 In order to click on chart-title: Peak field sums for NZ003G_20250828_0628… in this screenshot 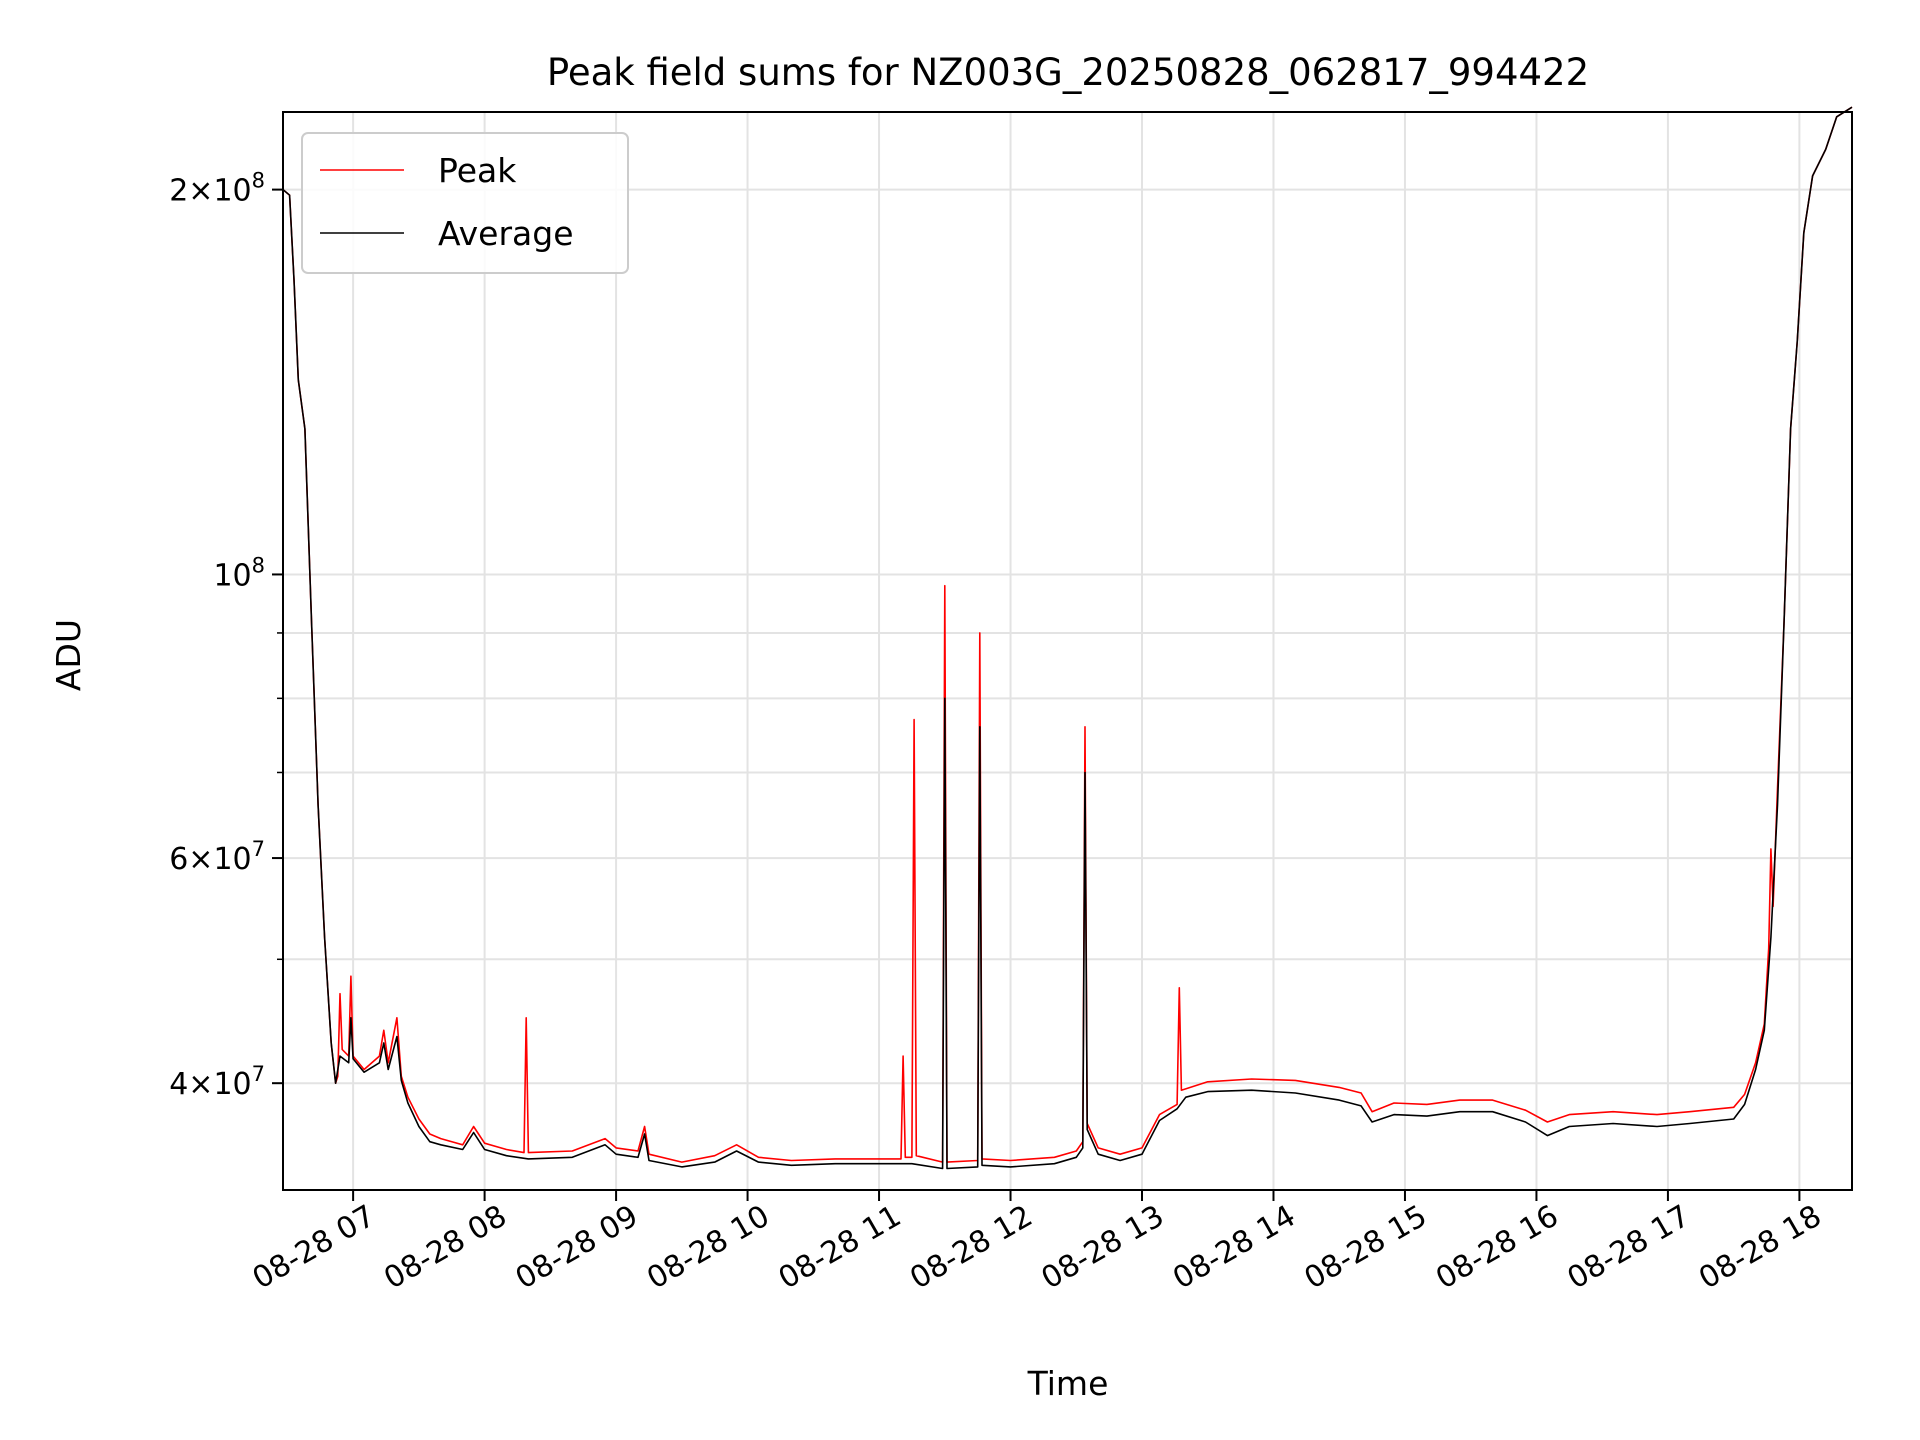, I will do `click(1068, 72)`.